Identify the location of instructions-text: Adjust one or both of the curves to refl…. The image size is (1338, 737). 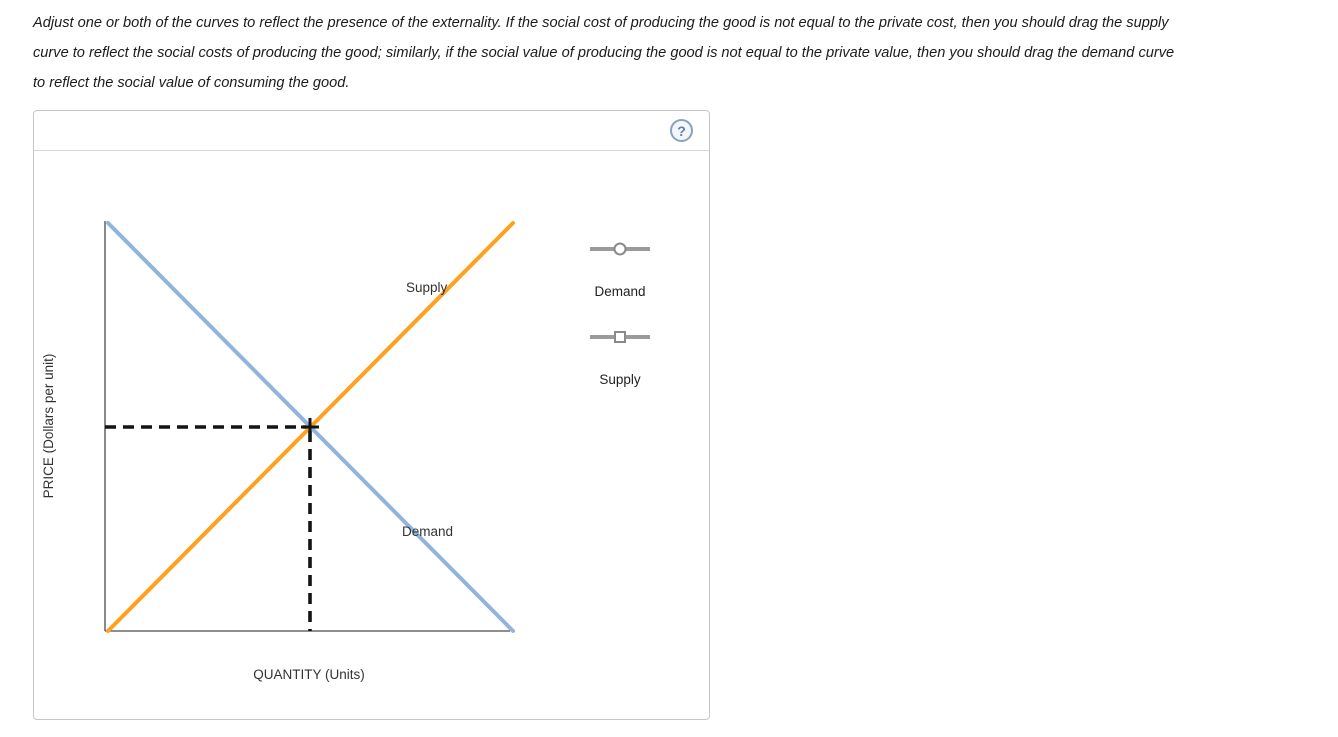
(604, 53).